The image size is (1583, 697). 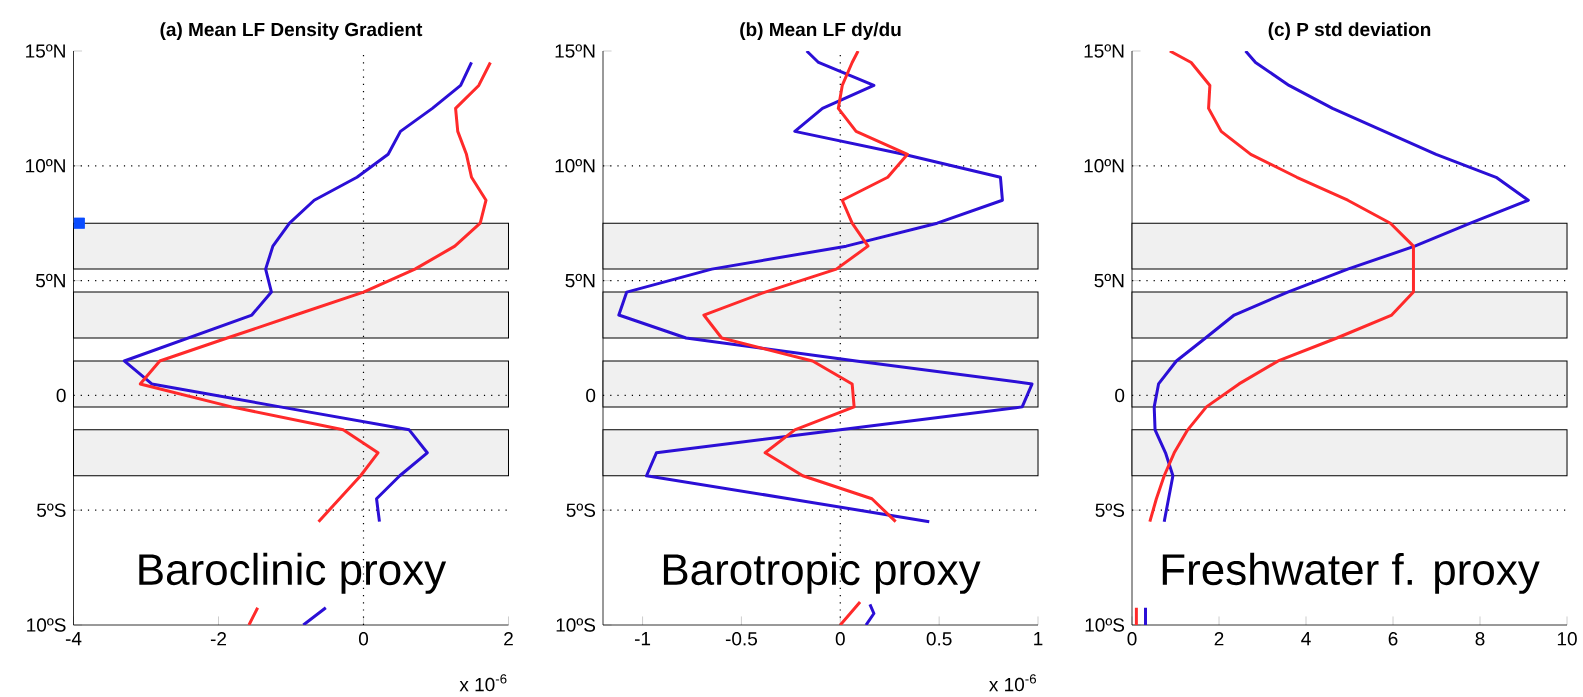 What do you see at coordinates (1306, 639) in the screenshot?
I see `x-tick-label: 4` at bounding box center [1306, 639].